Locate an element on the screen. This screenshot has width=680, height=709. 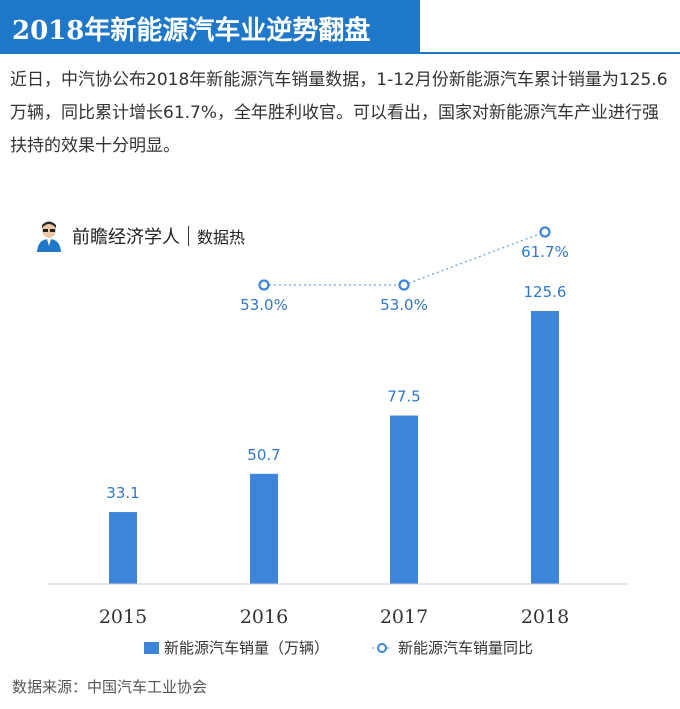
data-source: 数据来源：中国汽车工业协会 is located at coordinates (110, 687).